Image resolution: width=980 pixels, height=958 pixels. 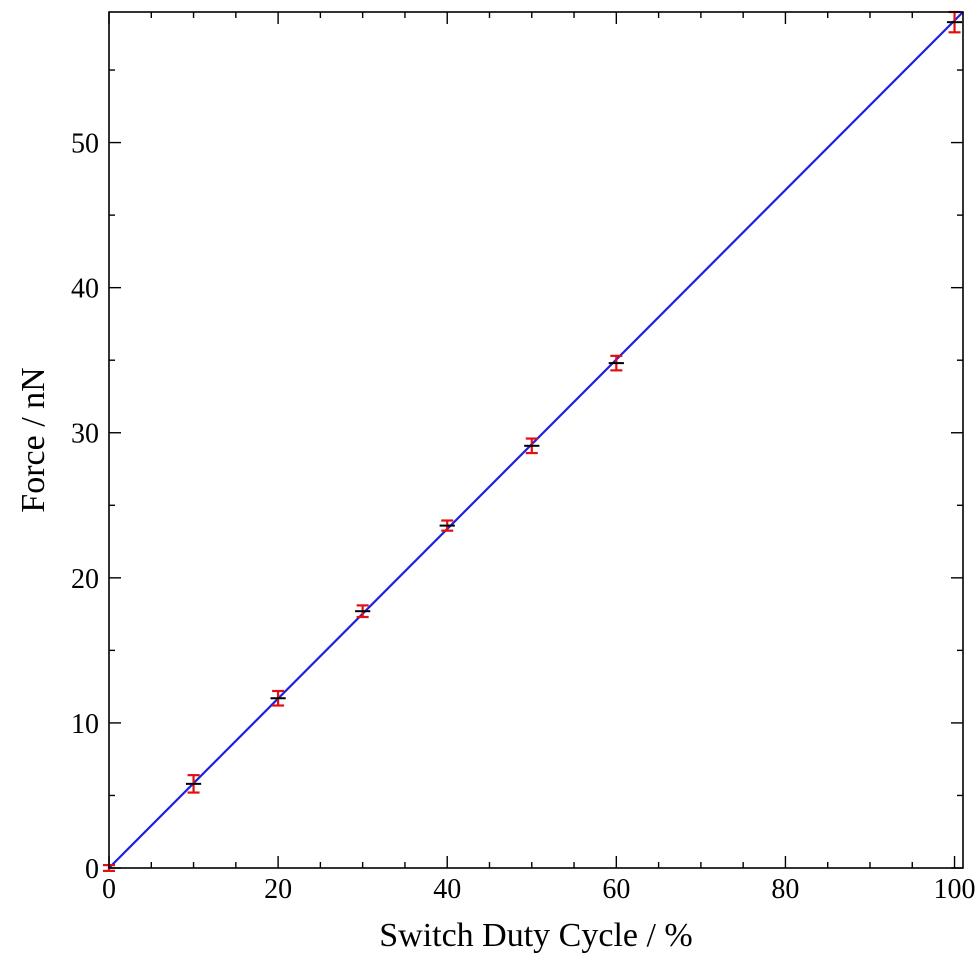 I want to click on x-tick-label: 0, so click(x=109, y=889).